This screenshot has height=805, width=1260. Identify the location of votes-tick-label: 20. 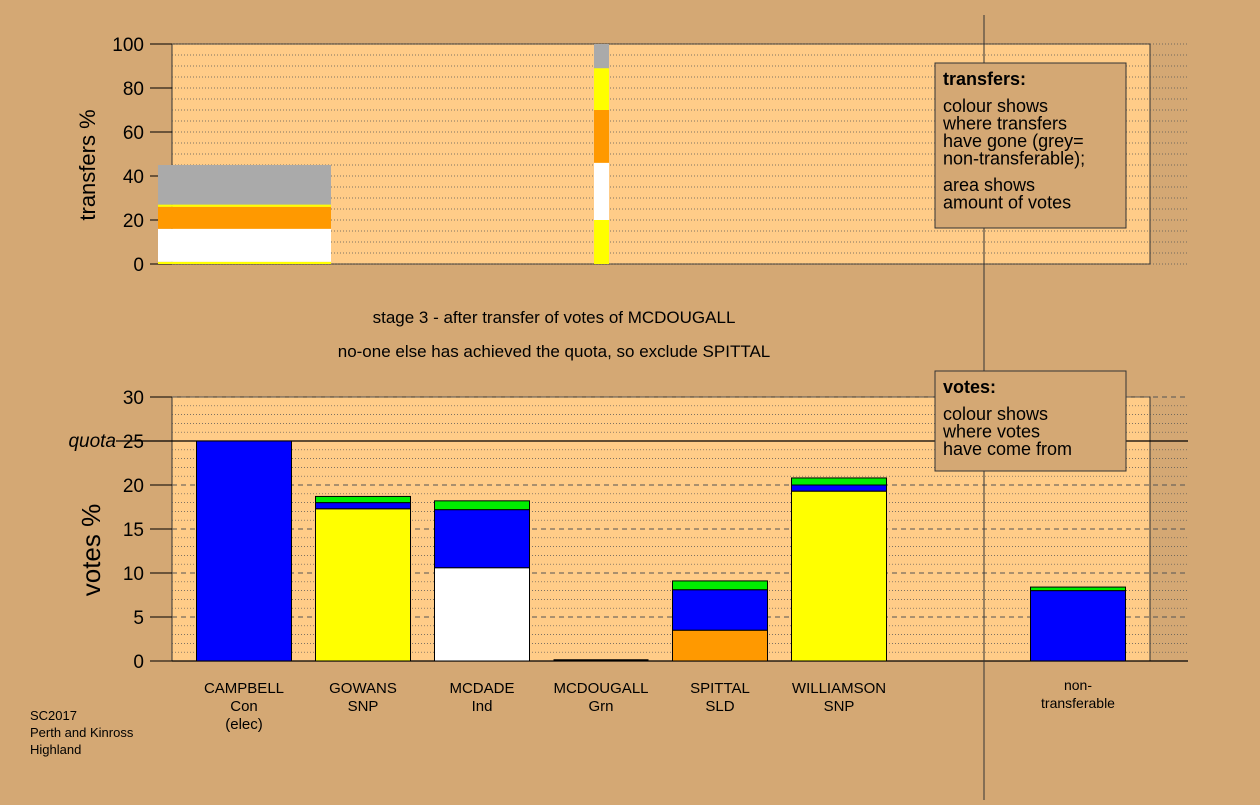
(133, 486).